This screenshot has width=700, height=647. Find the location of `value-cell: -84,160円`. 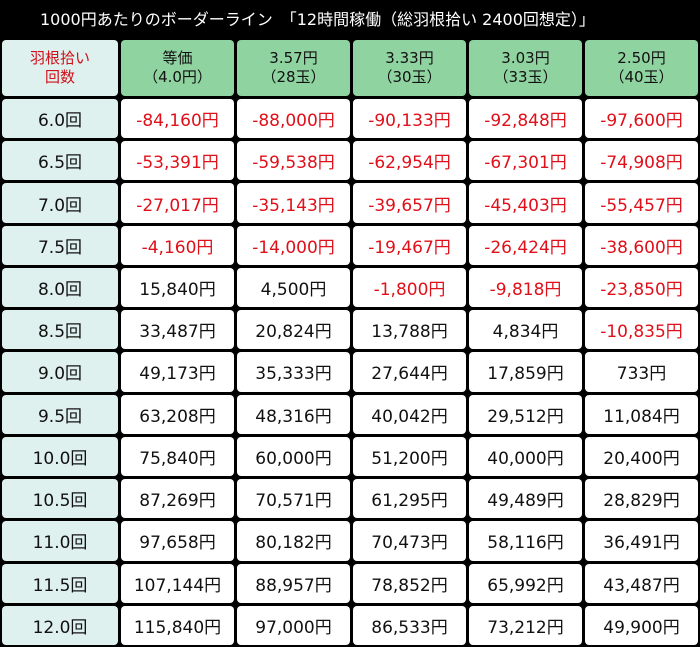

value-cell: -84,160円 is located at coordinates (177, 119).